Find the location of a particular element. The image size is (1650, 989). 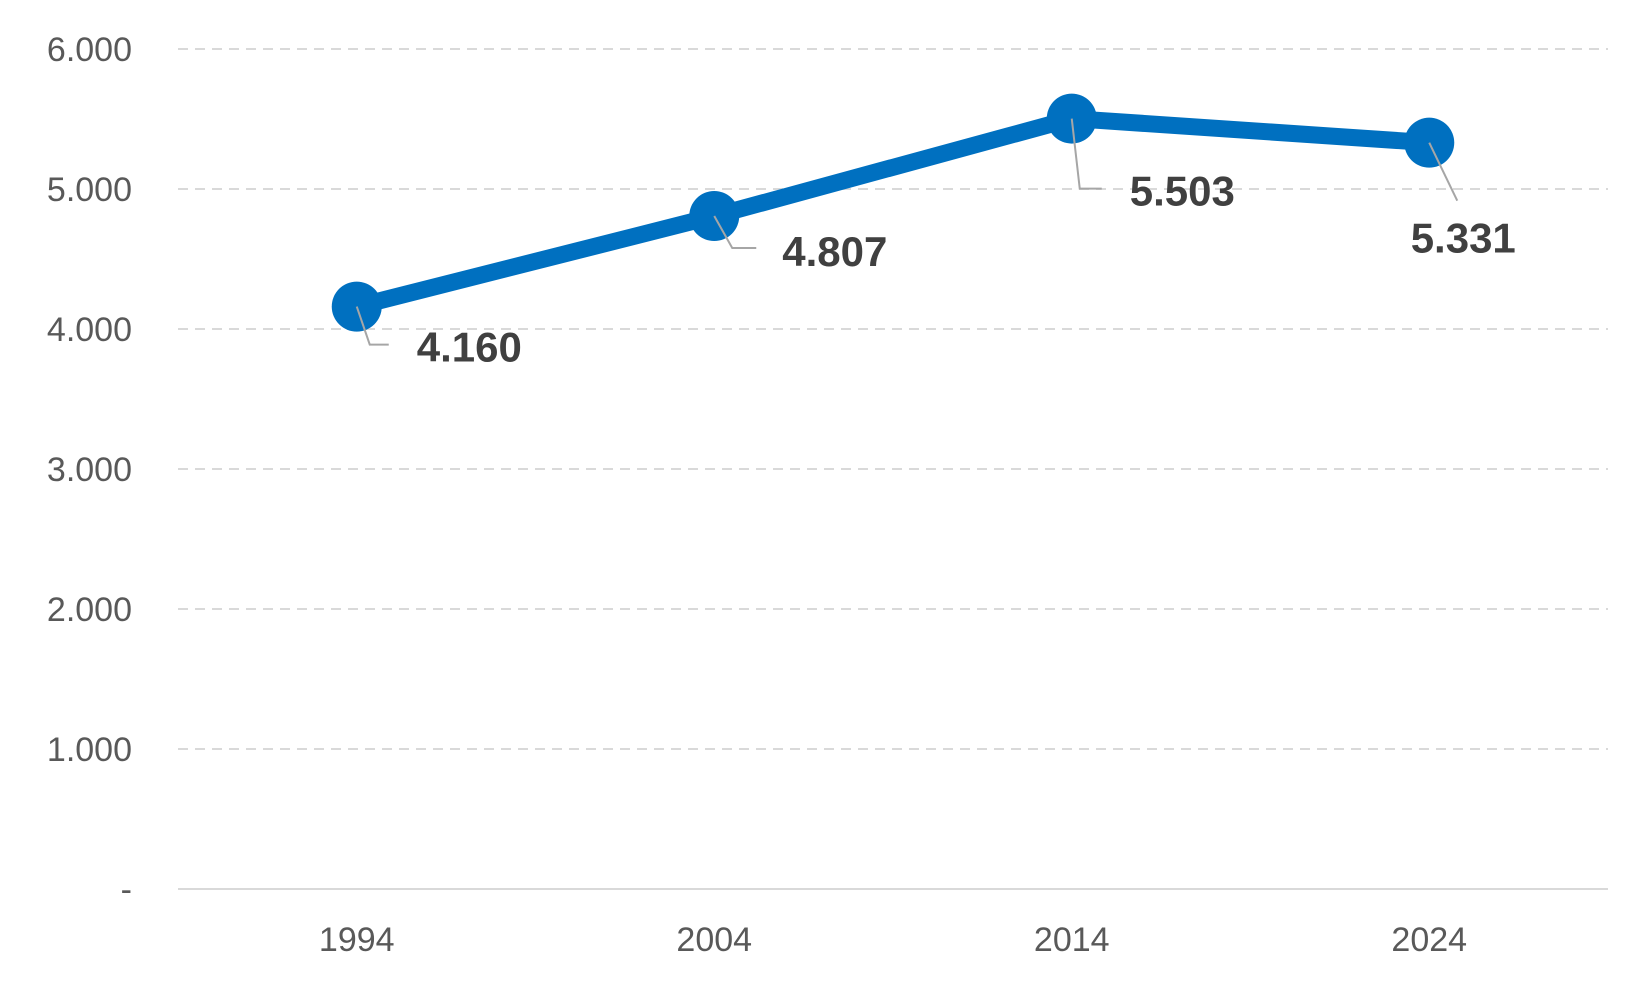

y-tick-label: 3.000 is located at coordinates (89, 470).